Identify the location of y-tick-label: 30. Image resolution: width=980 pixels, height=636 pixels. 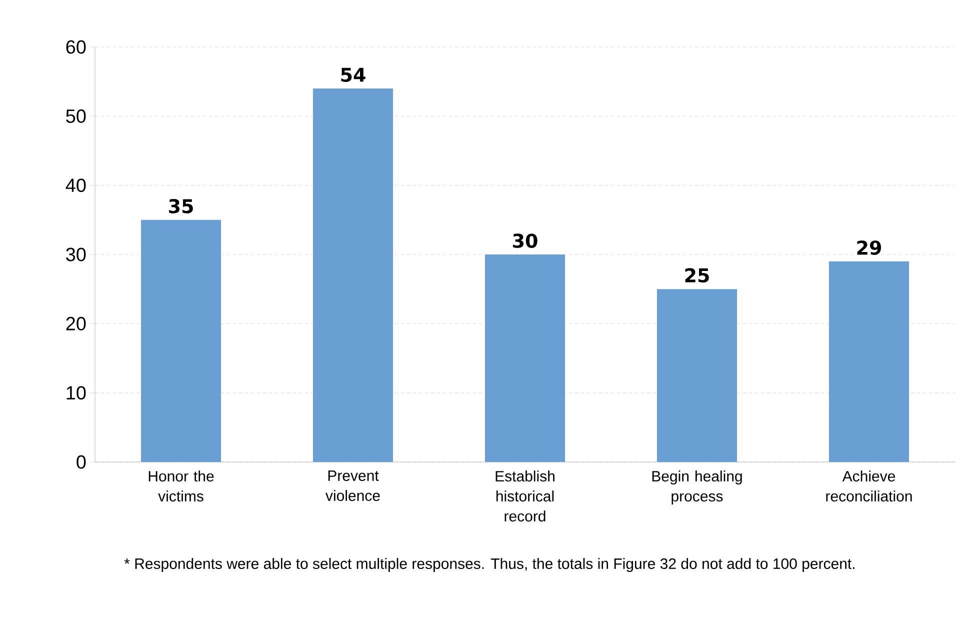
(76, 255).